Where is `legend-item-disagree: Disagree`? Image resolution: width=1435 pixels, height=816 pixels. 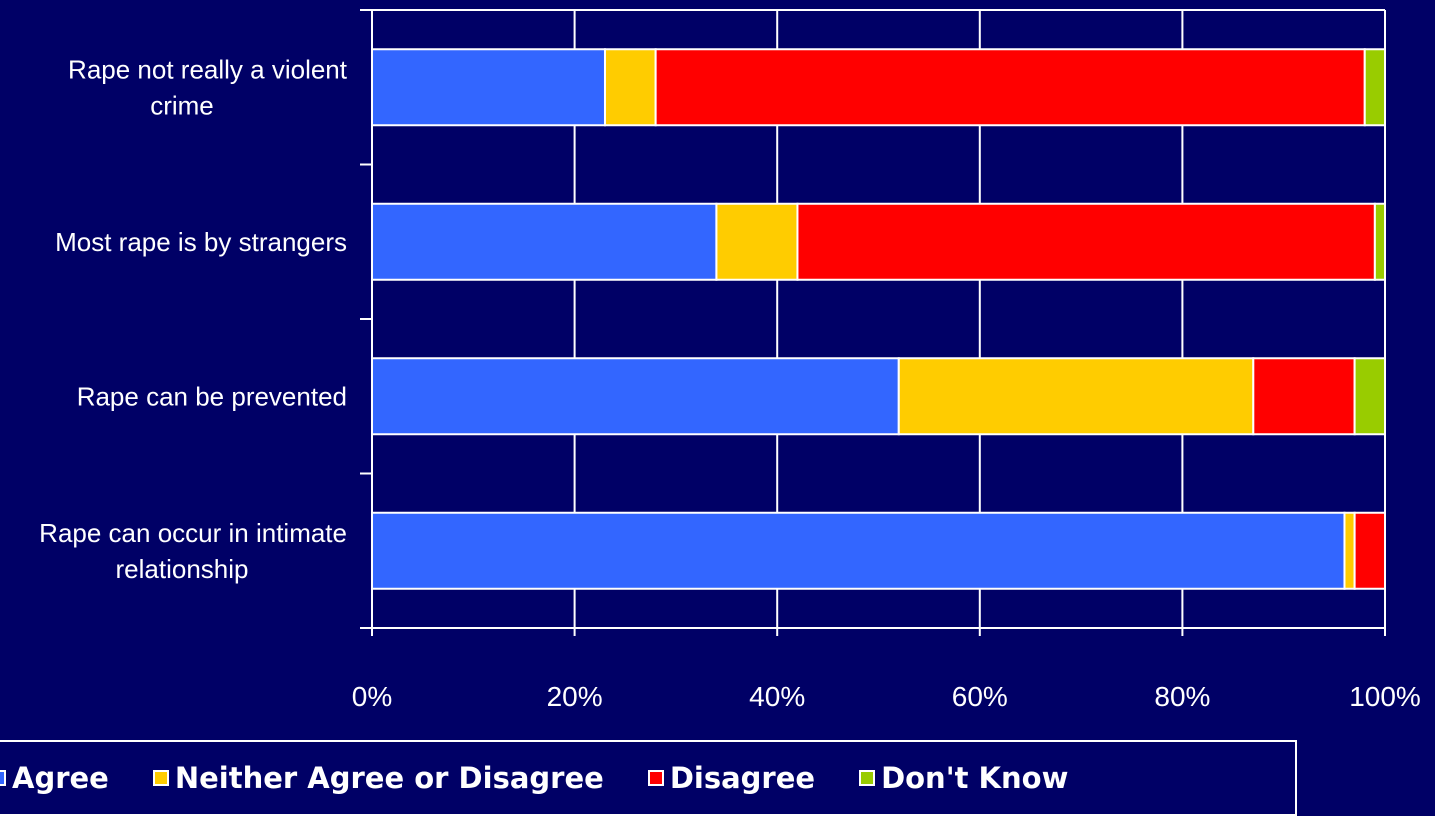 legend-item-disagree: Disagree is located at coordinates (731, 778).